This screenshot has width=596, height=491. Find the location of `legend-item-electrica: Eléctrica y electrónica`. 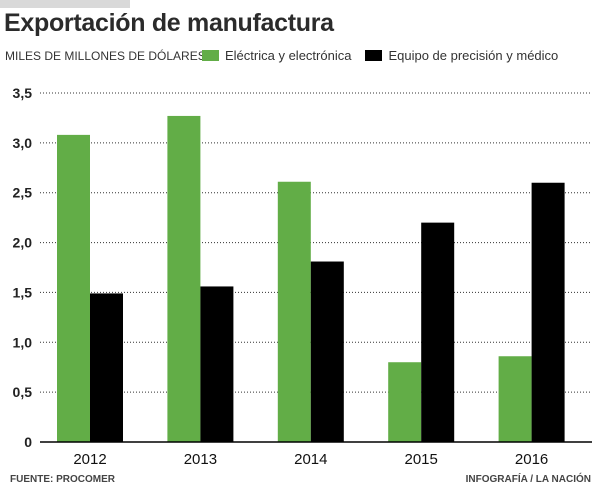

legend-item-electrica: Eléctrica y electrónica is located at coordinates (276, 55).